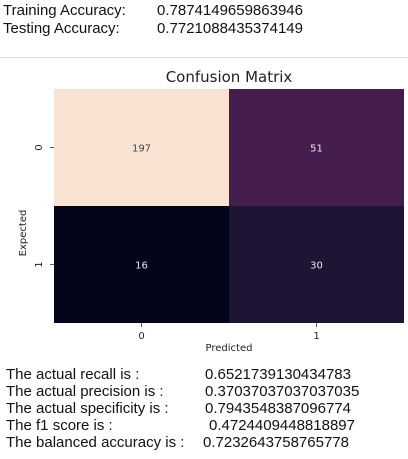 The height and width of the screenshot is (459, 408). Describe the element at coordinates (61, 28) in the screenshot. I see `testing-accuracy-label: Testing Accuracy:` at that location.